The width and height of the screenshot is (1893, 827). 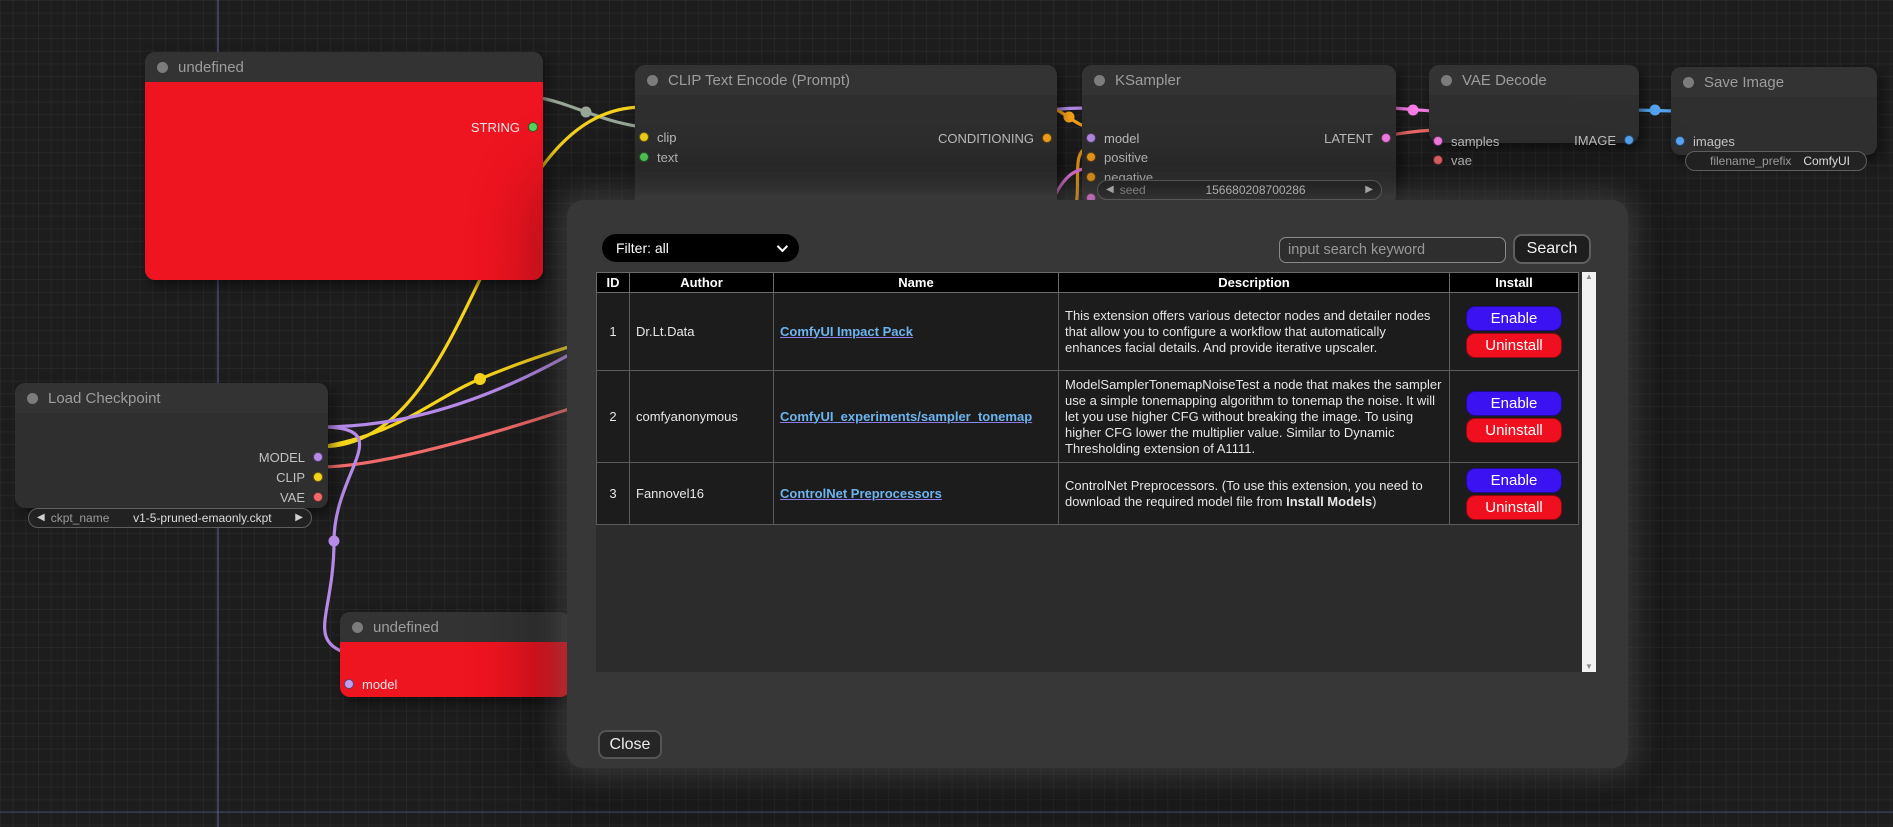 I want to click on filename-prefix-widget: filename_prefix ComfyUI, so click(x=1776, y=161).